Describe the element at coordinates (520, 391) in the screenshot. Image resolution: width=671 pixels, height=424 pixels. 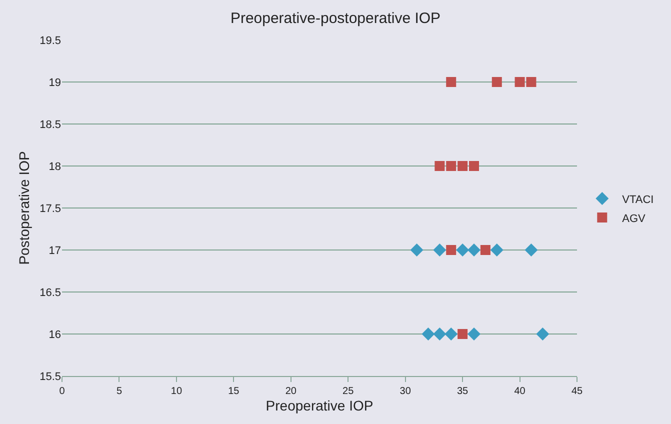
I see `x-tick-label: 40` at that location.